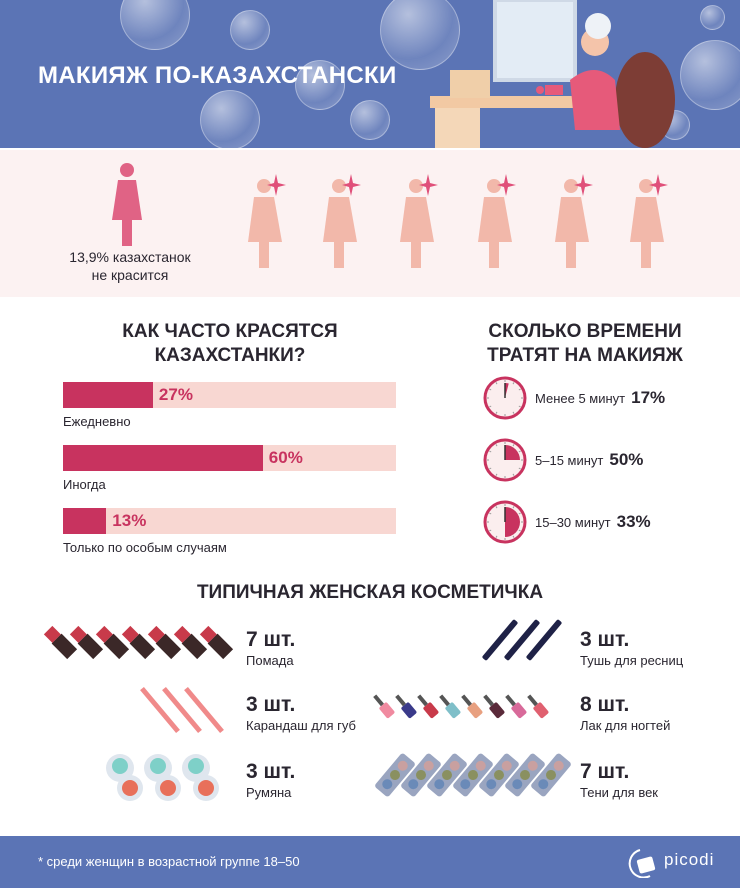 Image resolution: width=740 pixels, height=888 pixels. What do you see at coordinates (689, 859) in the screenshot?
I see `picodi-logo-text: picodi` at bounding box center [689, 859].